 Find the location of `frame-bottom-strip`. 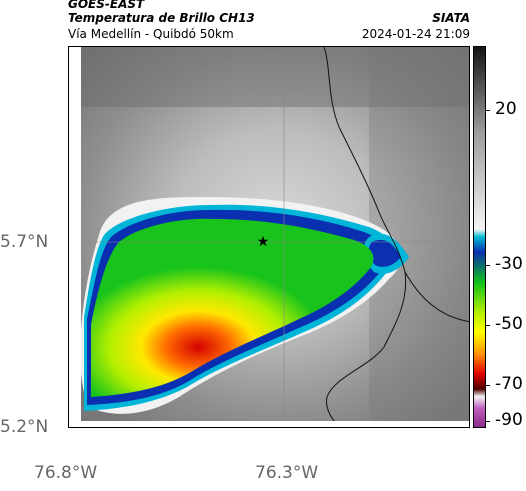

frame-bottom-strip is located at coordinates (269, 424).